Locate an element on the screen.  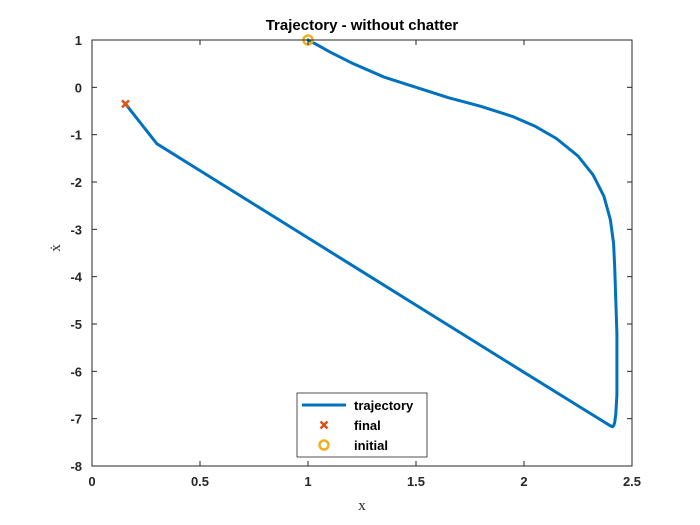
legend-circle-symbol is located at coordinates (324, 445).